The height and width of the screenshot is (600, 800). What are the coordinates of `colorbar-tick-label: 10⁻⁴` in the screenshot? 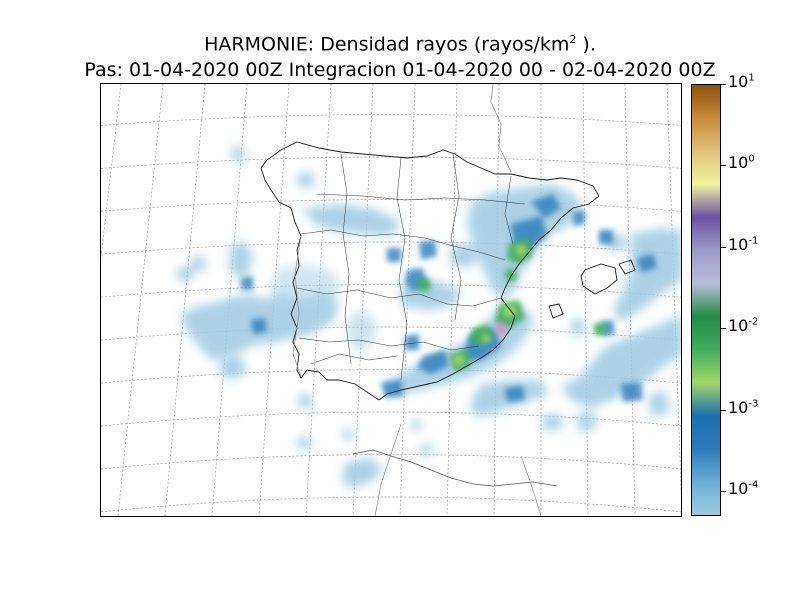 It's located at (743, 488).